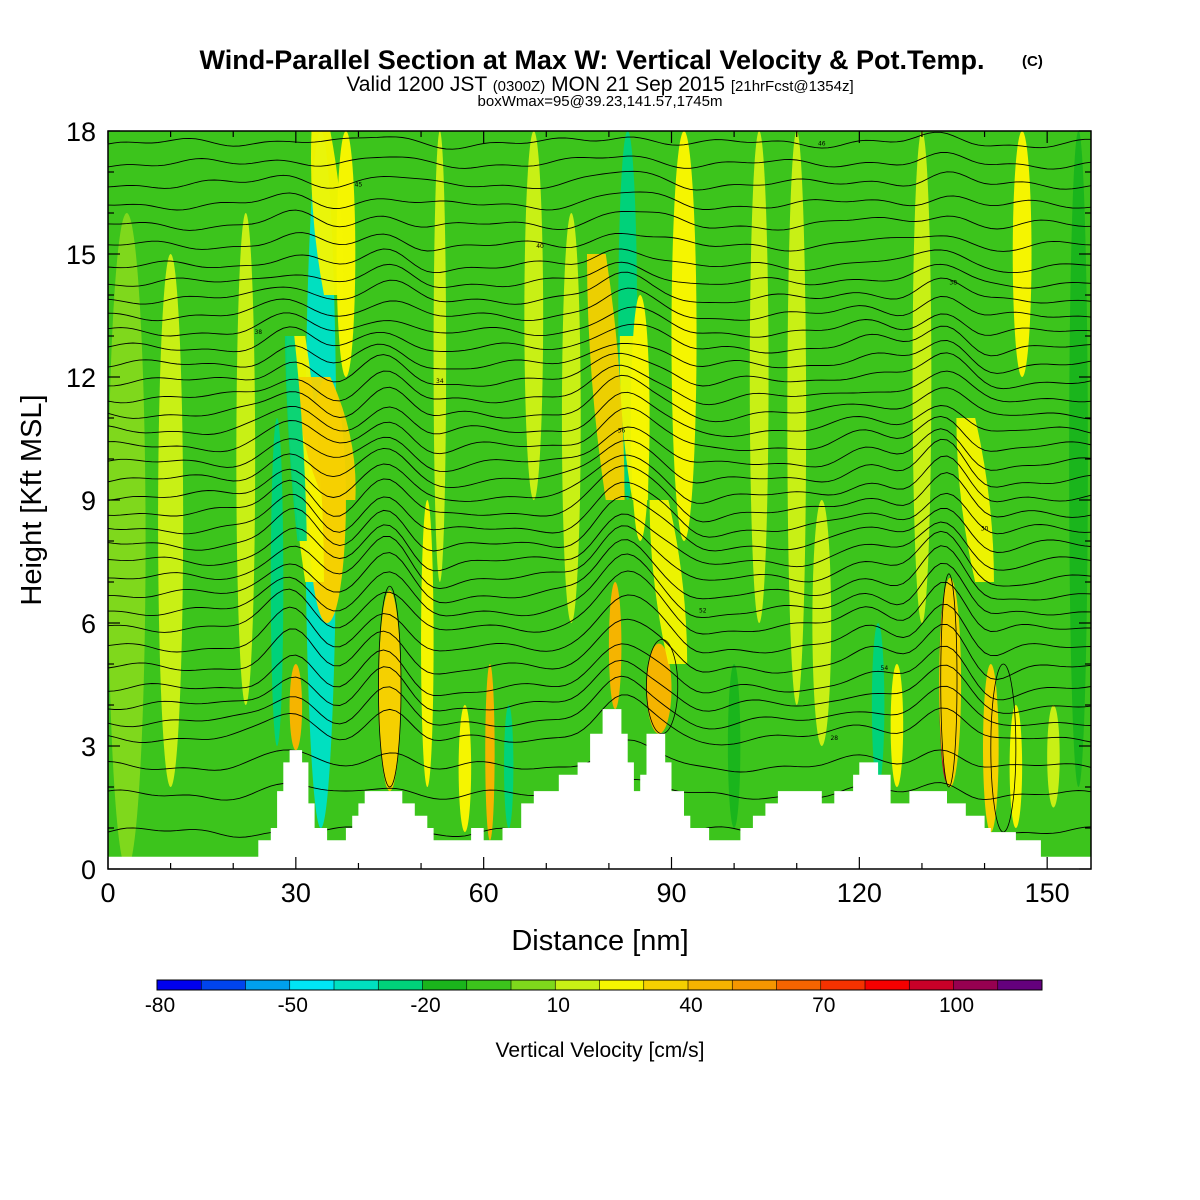 The height and width of the screenshot is (1200, 1200). Describe the element at coordinates (296, 893) in the screenshot. I see `x-tick-label: 30` at that location.